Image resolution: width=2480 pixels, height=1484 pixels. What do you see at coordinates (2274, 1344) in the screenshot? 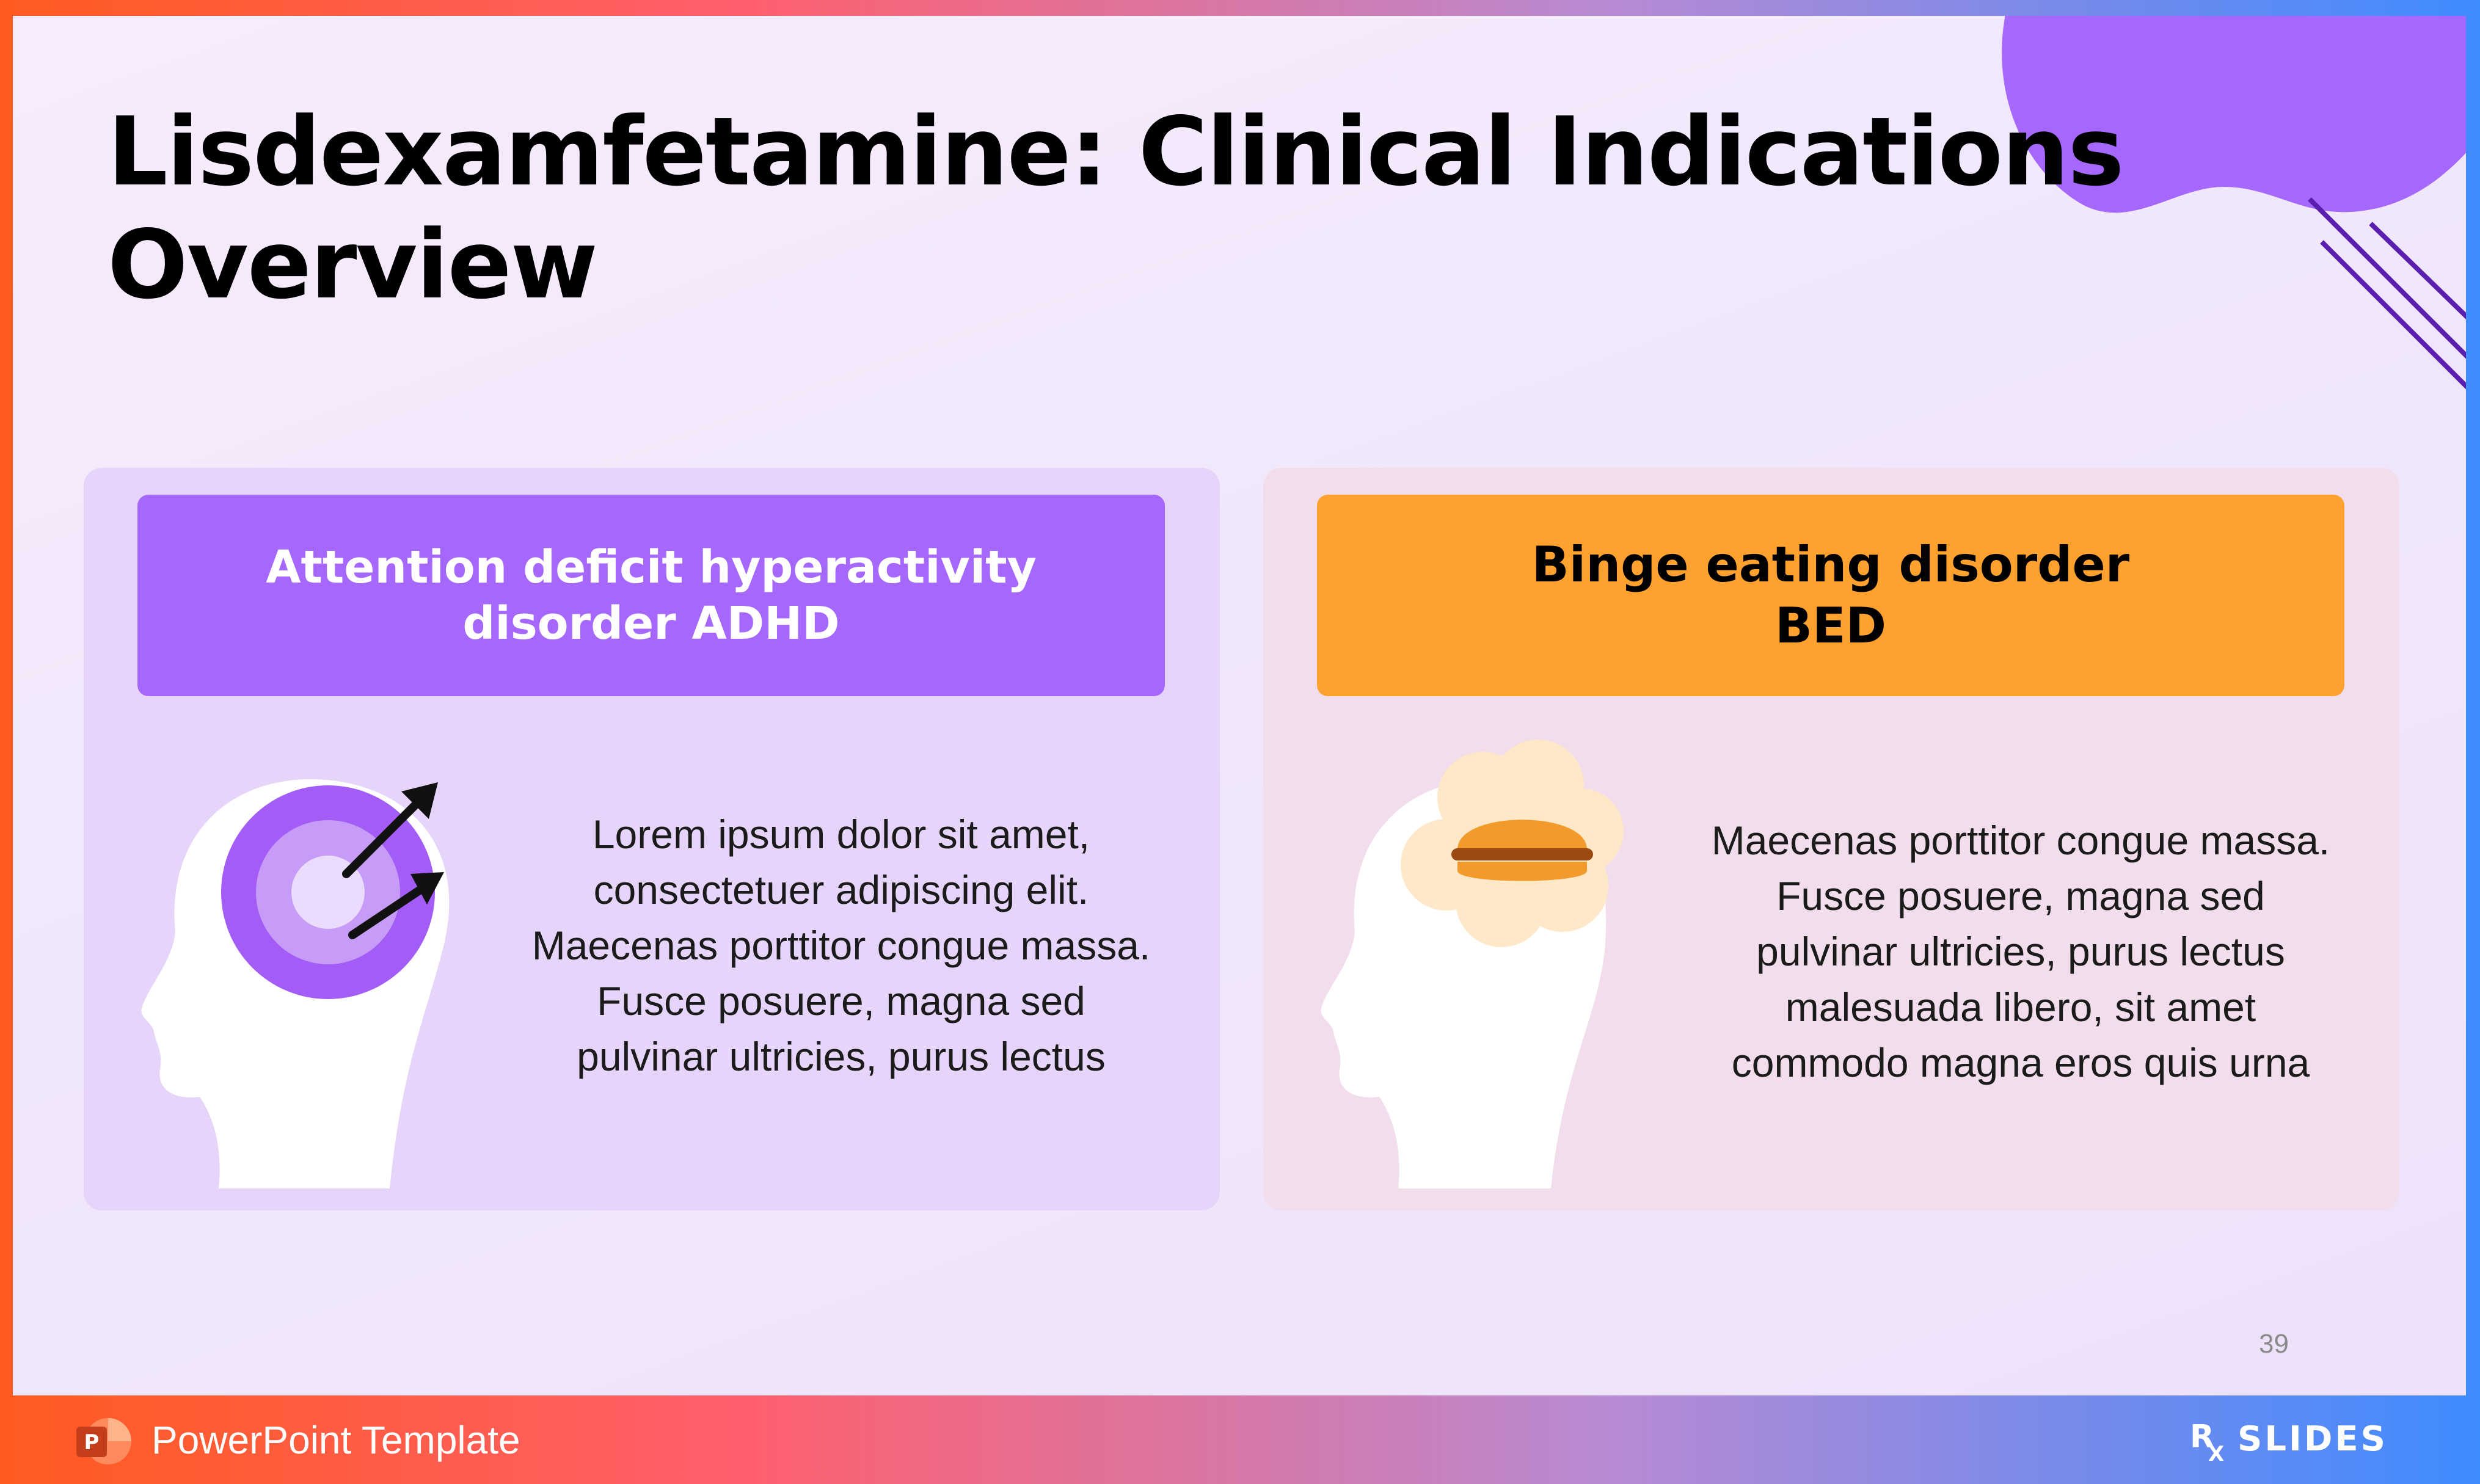
I see `page-number: 39` at bounding box center [2274, 1344].